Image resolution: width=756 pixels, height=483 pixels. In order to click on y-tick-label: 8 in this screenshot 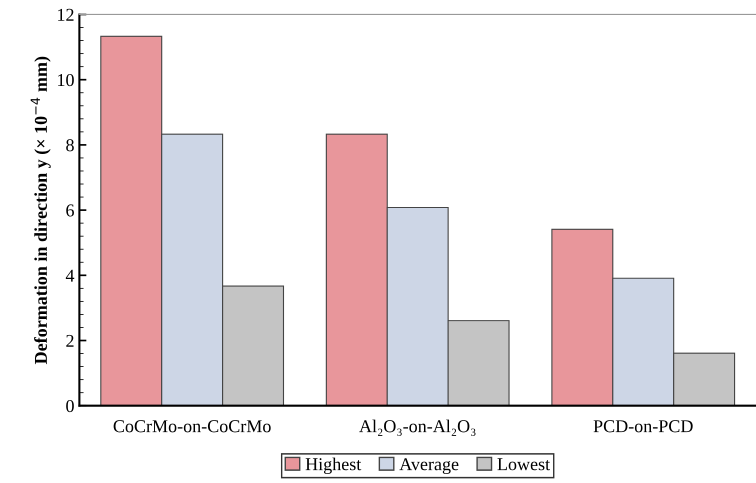, I will do `click(70, 145)`.